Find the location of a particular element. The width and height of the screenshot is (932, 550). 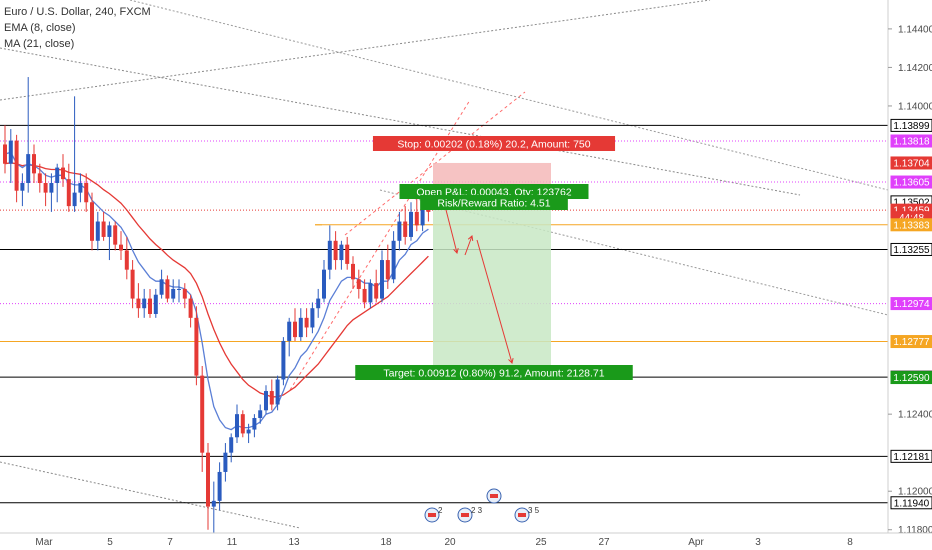

event-marker: 2 3 is located at coordinates (470, 514).